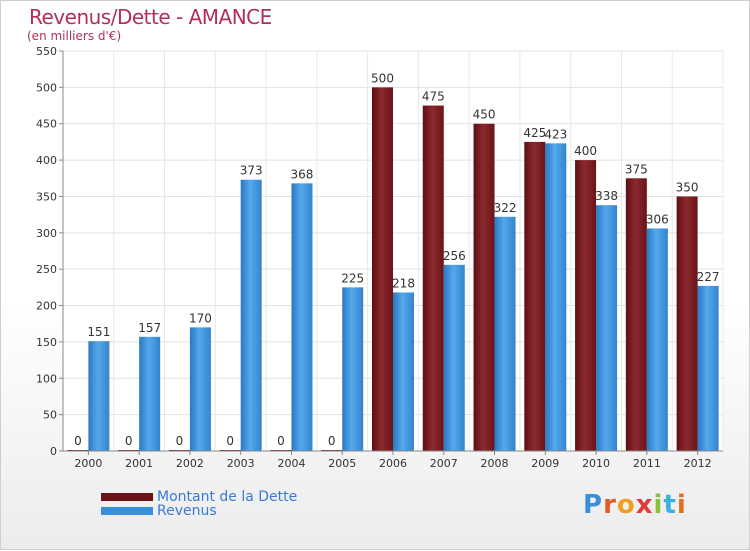 Image resolution: width=750 pixels, height=551 pixels. I want to click on legend-swatch-revenue, so click(127, 511).